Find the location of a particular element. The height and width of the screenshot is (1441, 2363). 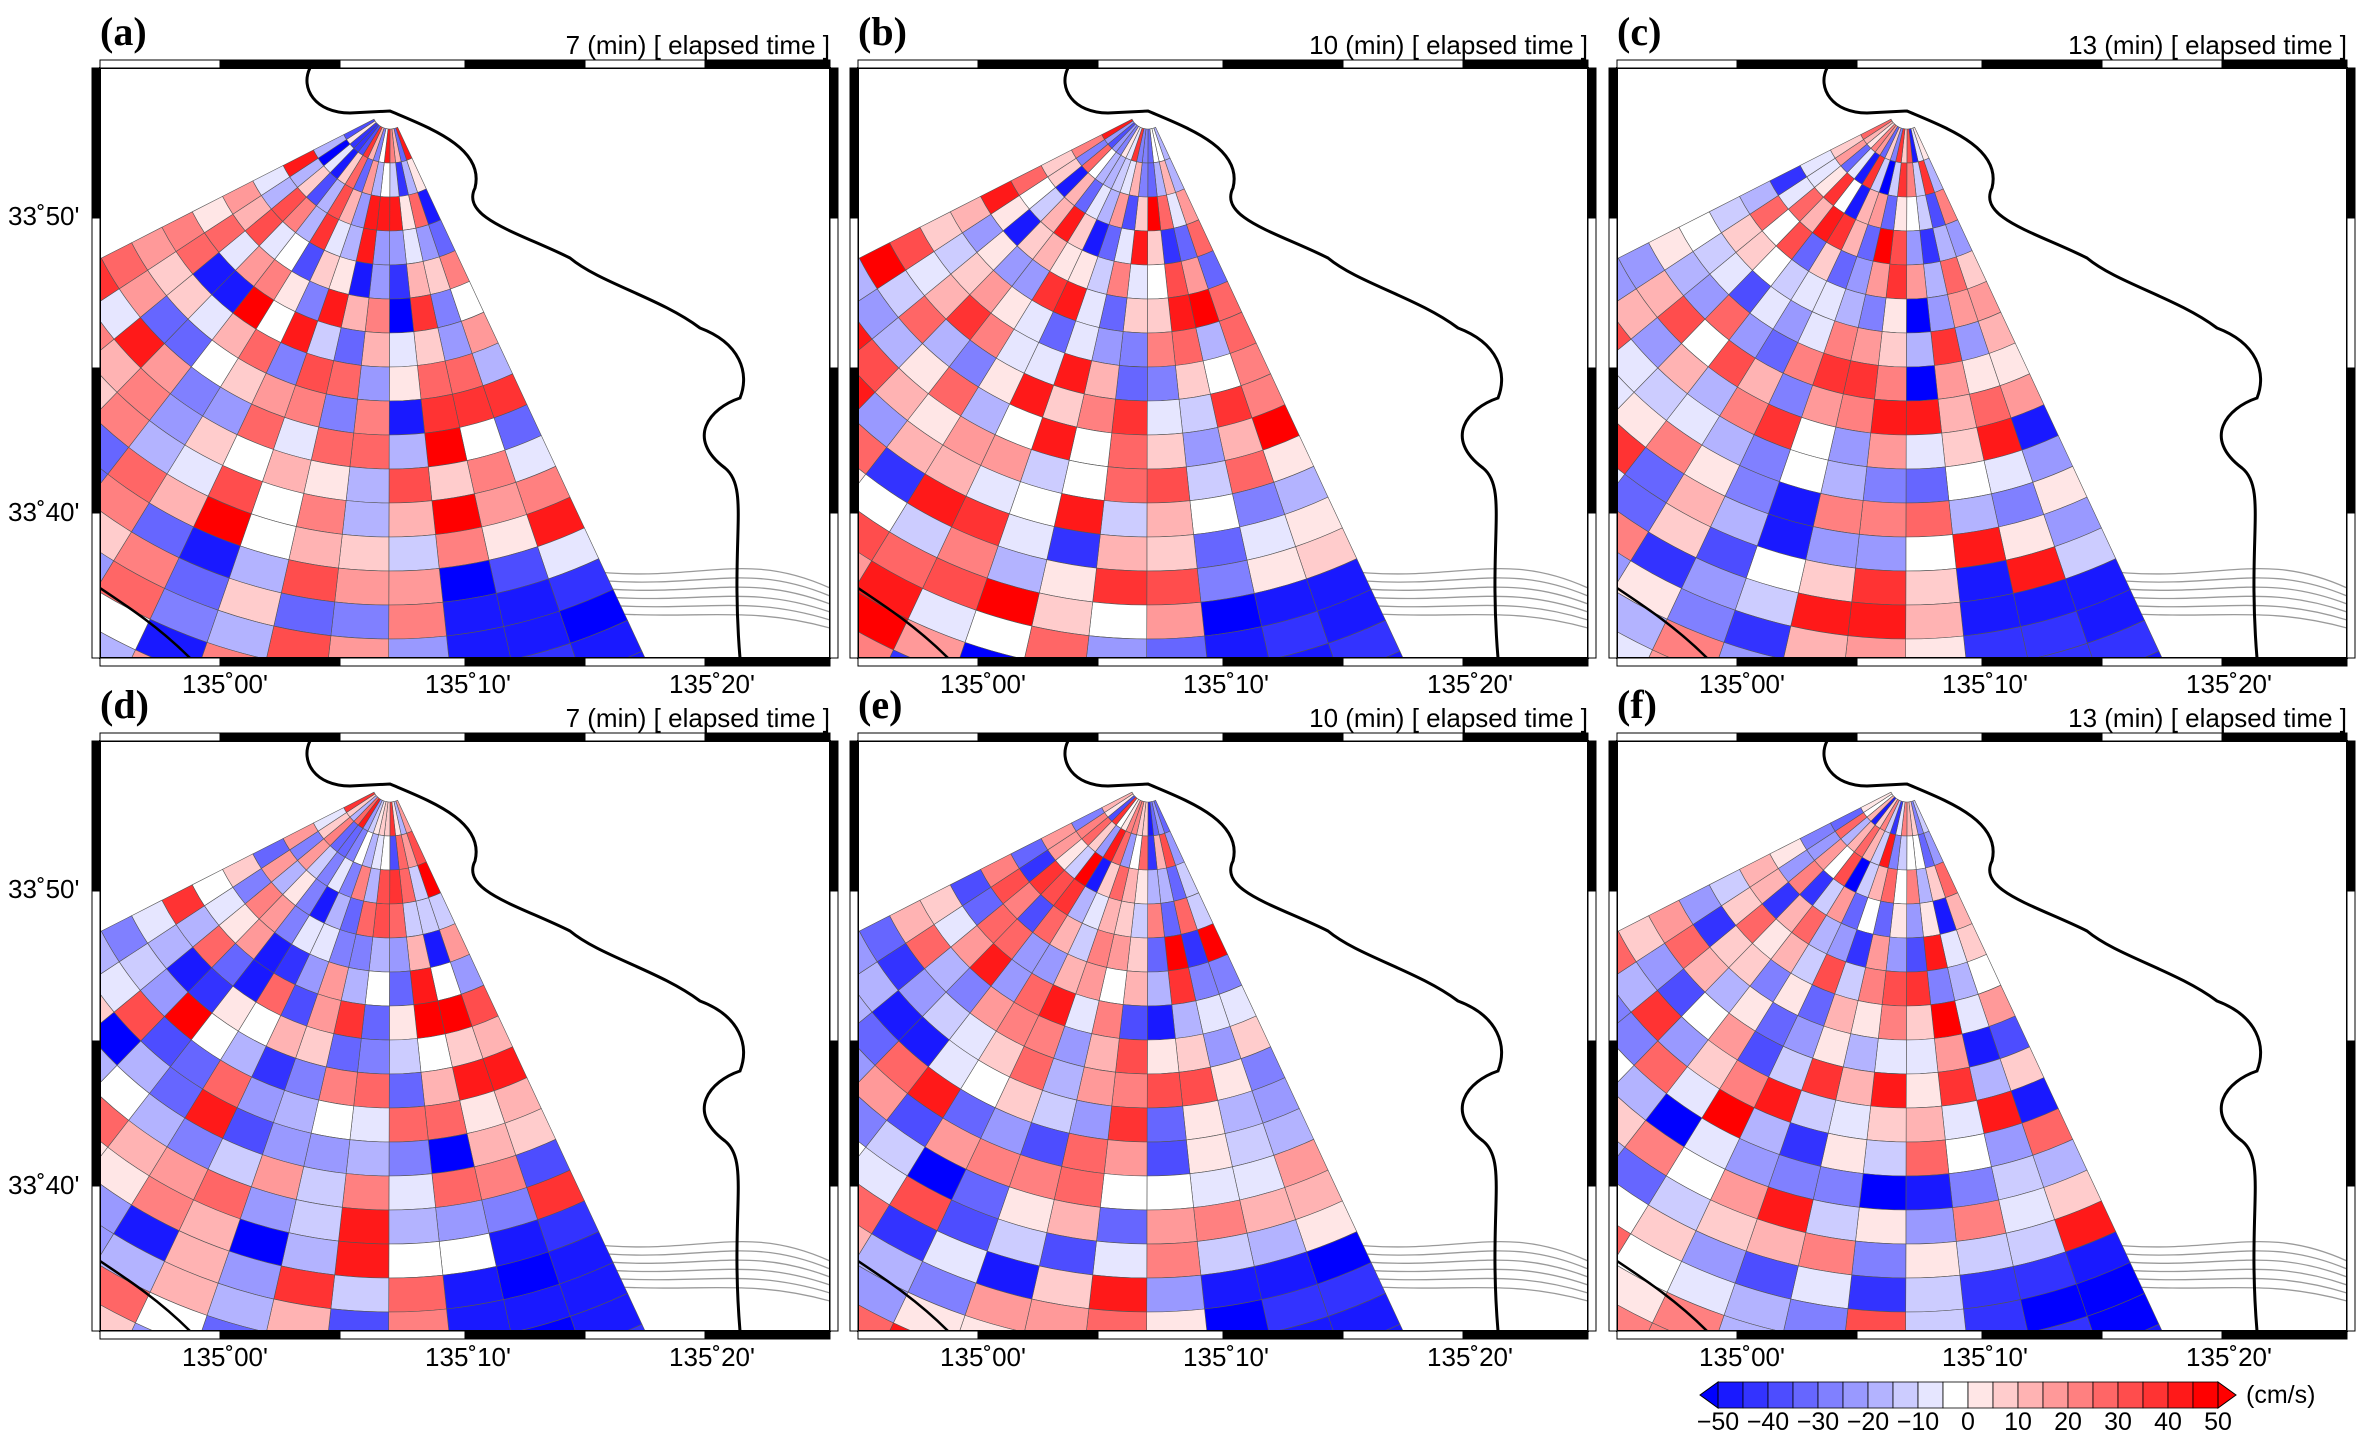

panel-title: 7 (min) [ elapsed time ] is located at coordinates (698, 718).